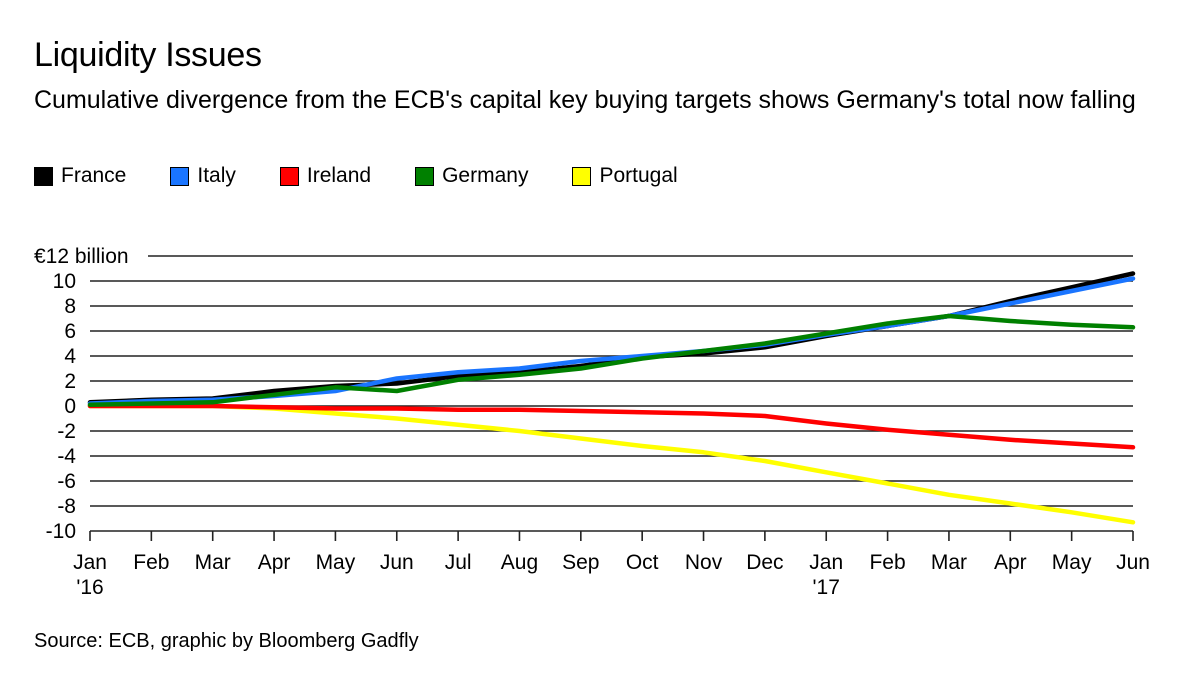  Describe the element at coordinates (70, 306) in the screenshot. I see `y-tick-label: 8` at that location.